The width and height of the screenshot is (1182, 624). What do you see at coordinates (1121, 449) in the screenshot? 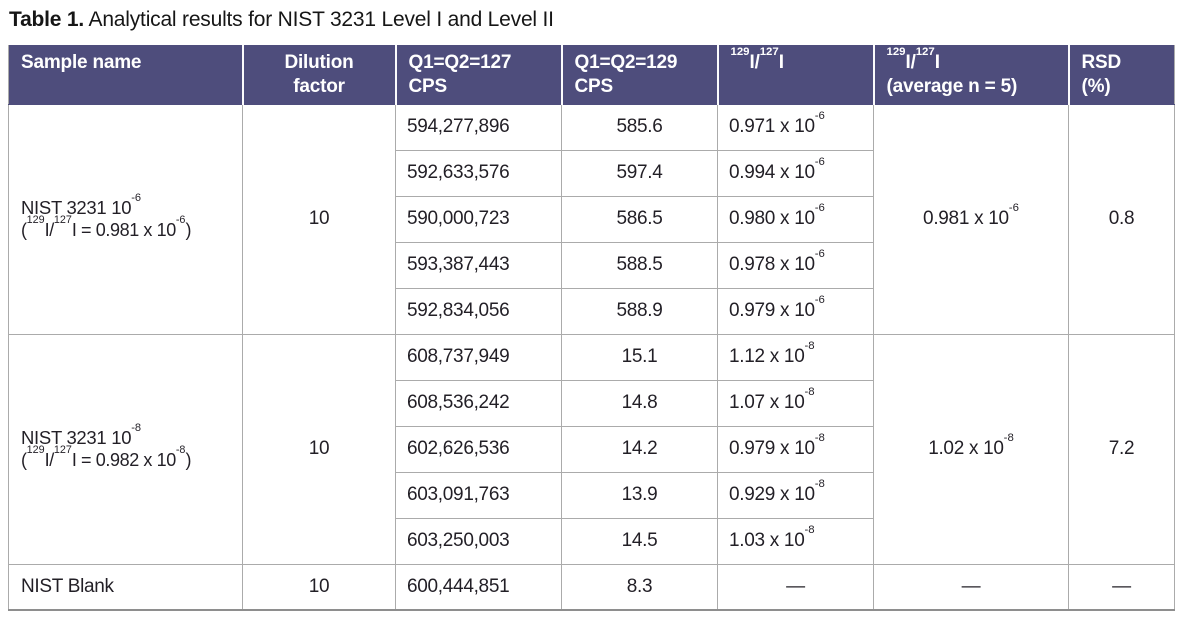
I see `rsd-cell: 7.2` at bounding box center [1121, 449].